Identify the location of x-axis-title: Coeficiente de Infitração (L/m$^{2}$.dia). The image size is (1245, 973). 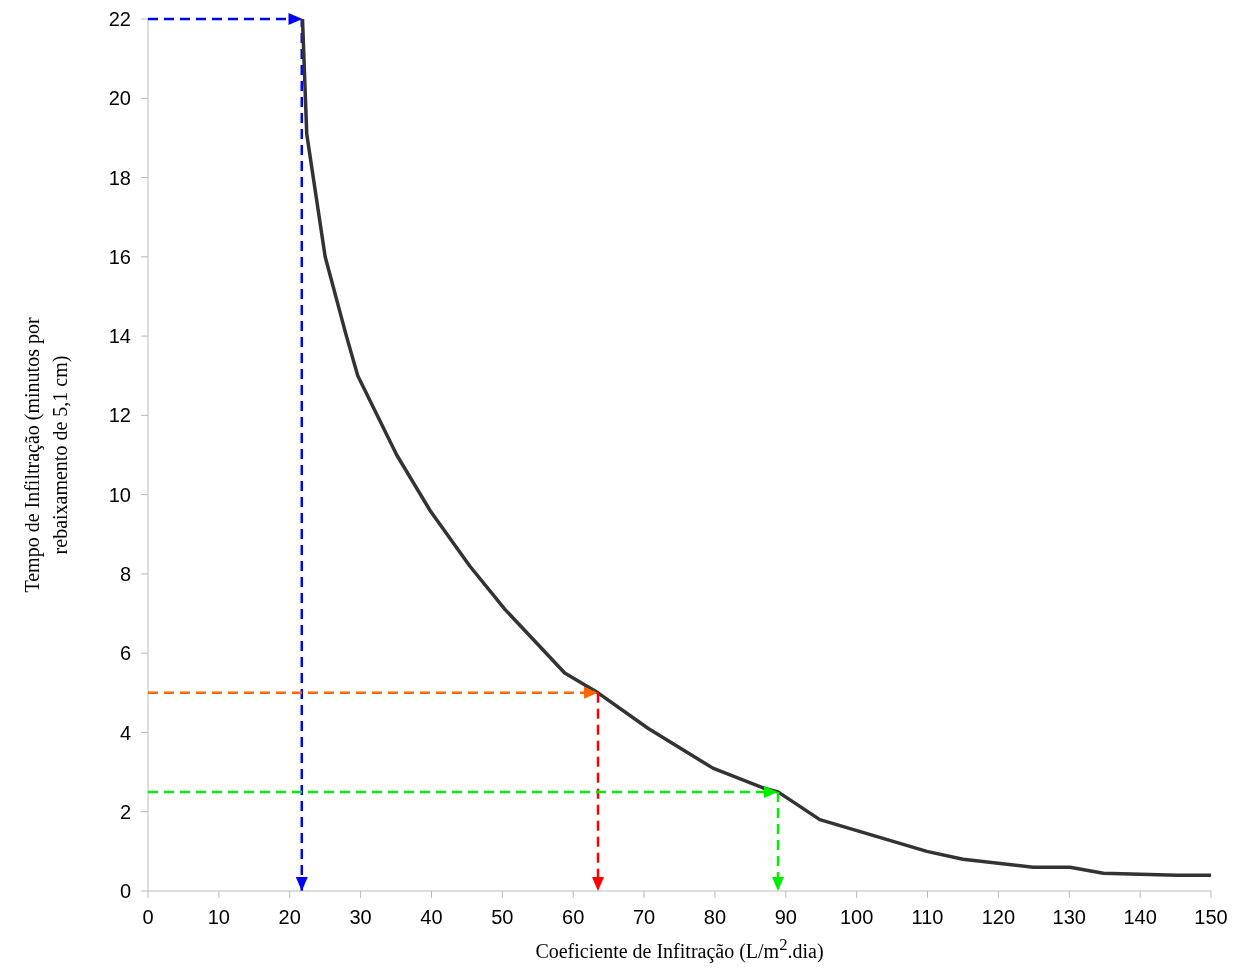
(679, 949).